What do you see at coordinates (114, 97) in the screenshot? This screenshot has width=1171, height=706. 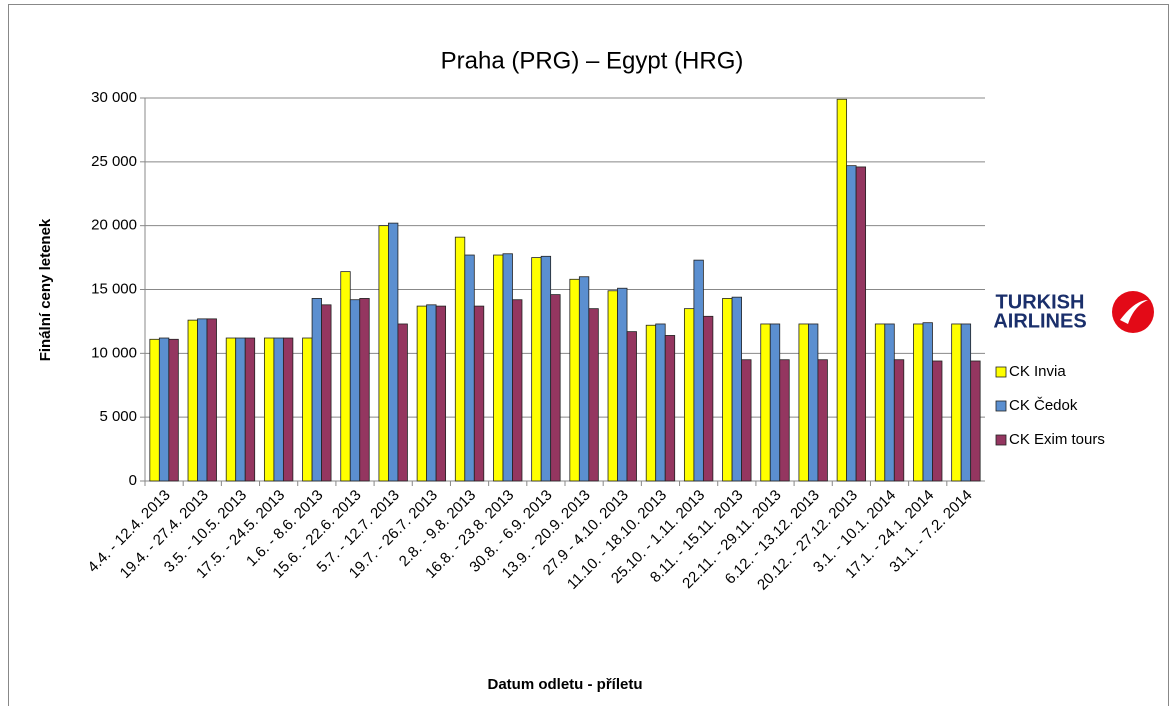 I see `y-tick-label: 30 000` at bounding box center [114, 97].